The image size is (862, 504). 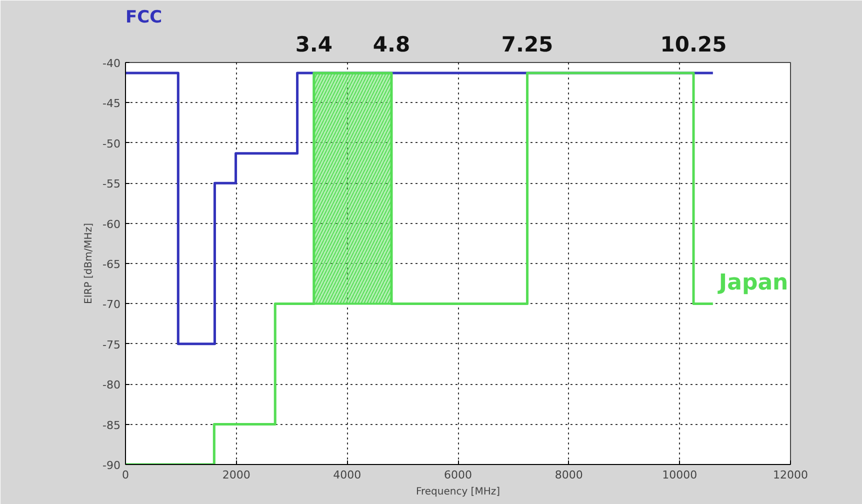 I want to click on annotation: 10.25, so click(x=693, y=44).